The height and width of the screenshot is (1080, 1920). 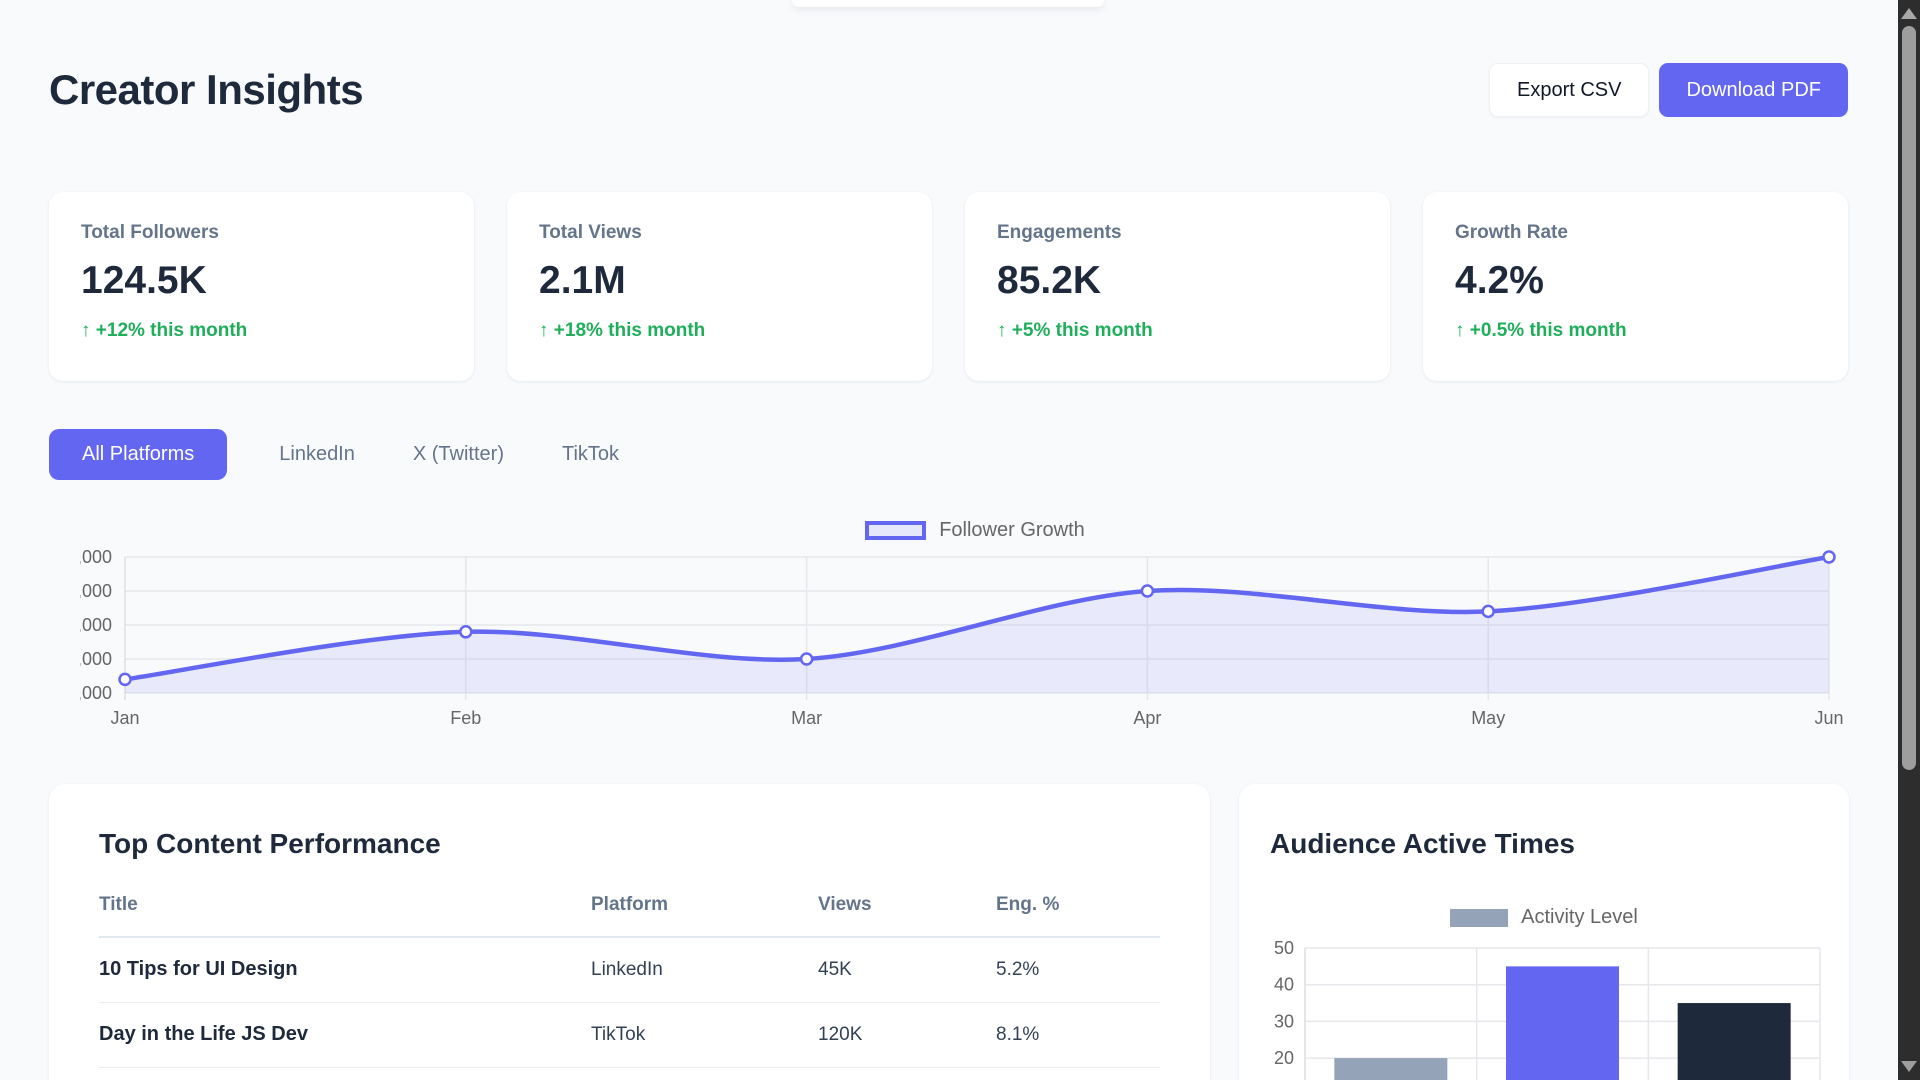 I want to click on svg-text: Feb, so click(x=465, y=718).